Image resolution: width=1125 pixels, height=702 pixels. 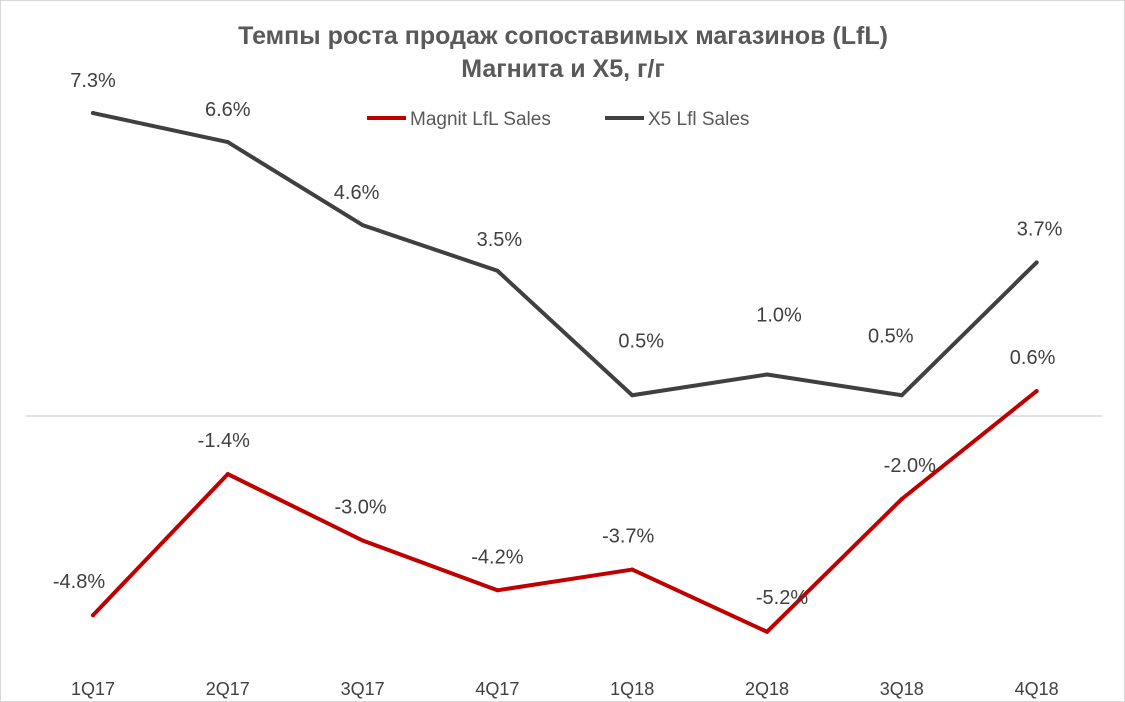 What do you see at coordinates (363, 689) in the screenshot?
I see `x-tick-label-3q17: 3Q17` at bounding box center [363, 689].